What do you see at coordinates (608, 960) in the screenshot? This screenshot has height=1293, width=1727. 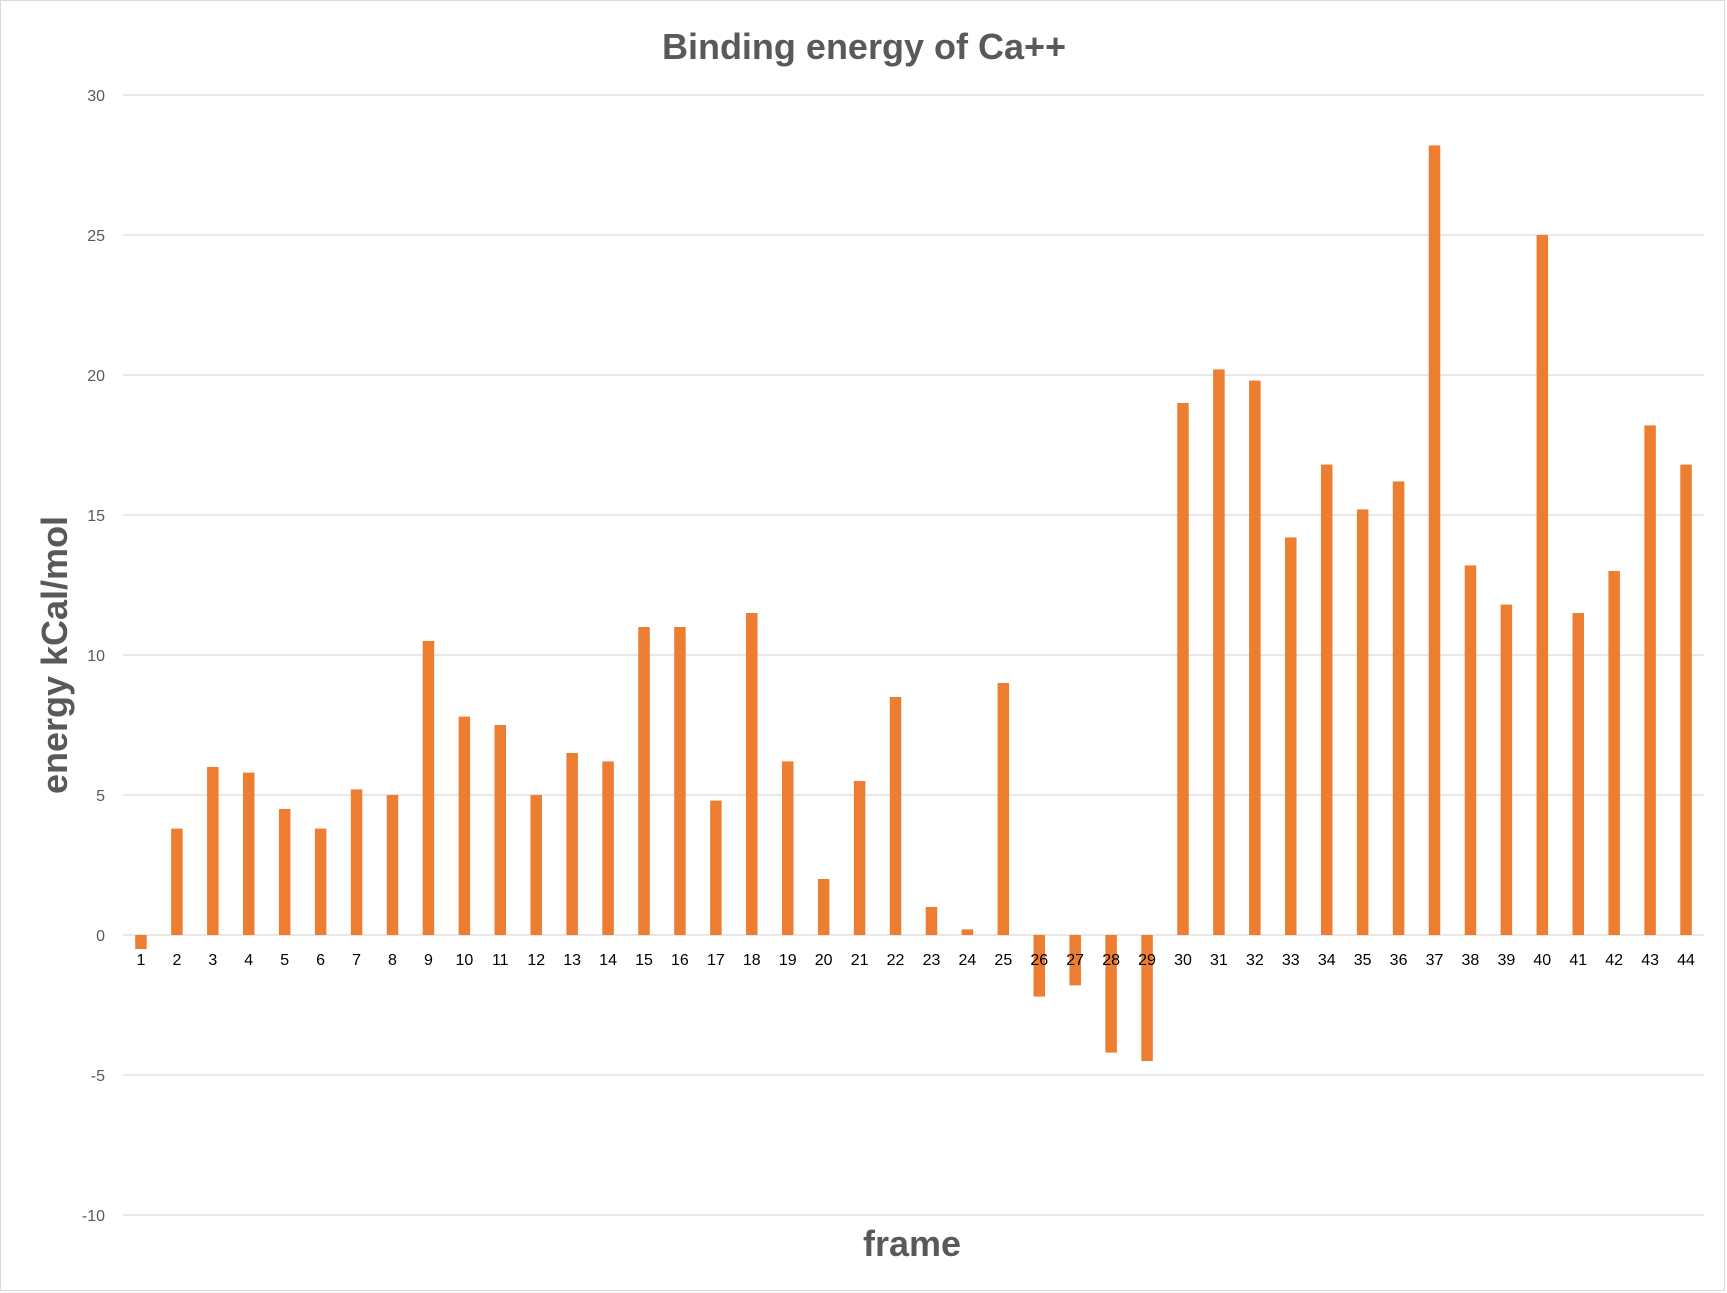 I see `x-tick-label: 14` at bounding box center [608, 960].